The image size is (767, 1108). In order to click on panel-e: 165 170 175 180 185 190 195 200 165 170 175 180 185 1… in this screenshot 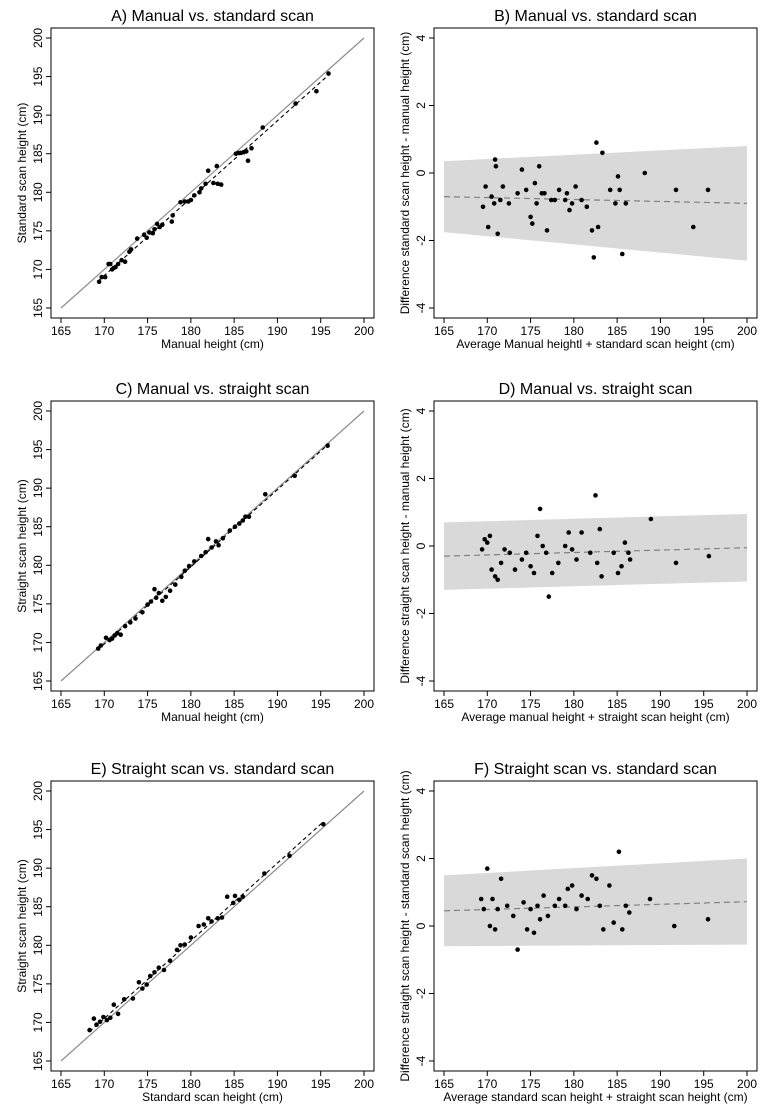, I will do `click(195, 932)`.